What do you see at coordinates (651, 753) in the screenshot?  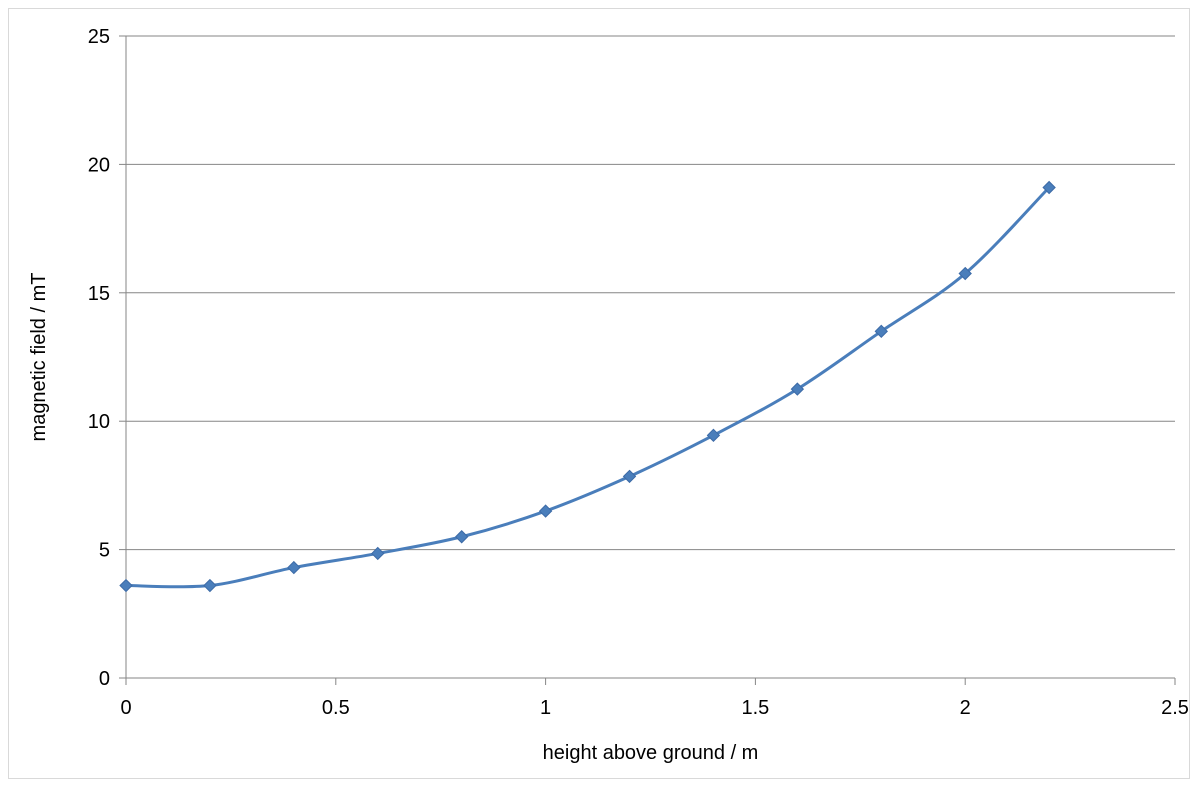 I see `x-axis-title: height above ground / m` at bounding box center [651, 753].